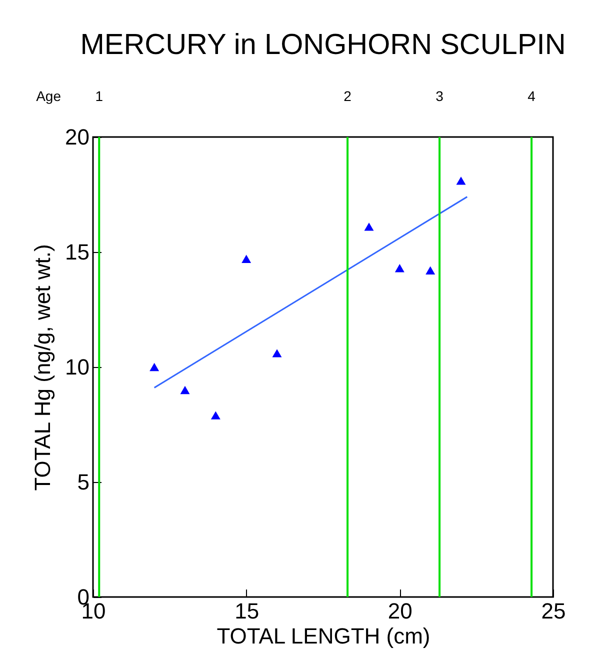 The width and height of the screenshot is (612, 671). I want to click on text: 1, so click(99, 96).